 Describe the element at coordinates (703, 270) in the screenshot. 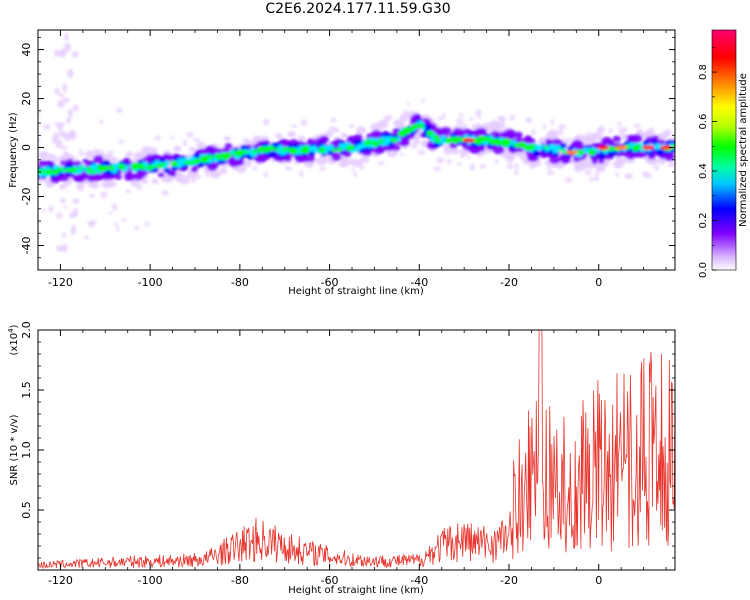

I see `colorbar-tick-label: 0.0` at that location.